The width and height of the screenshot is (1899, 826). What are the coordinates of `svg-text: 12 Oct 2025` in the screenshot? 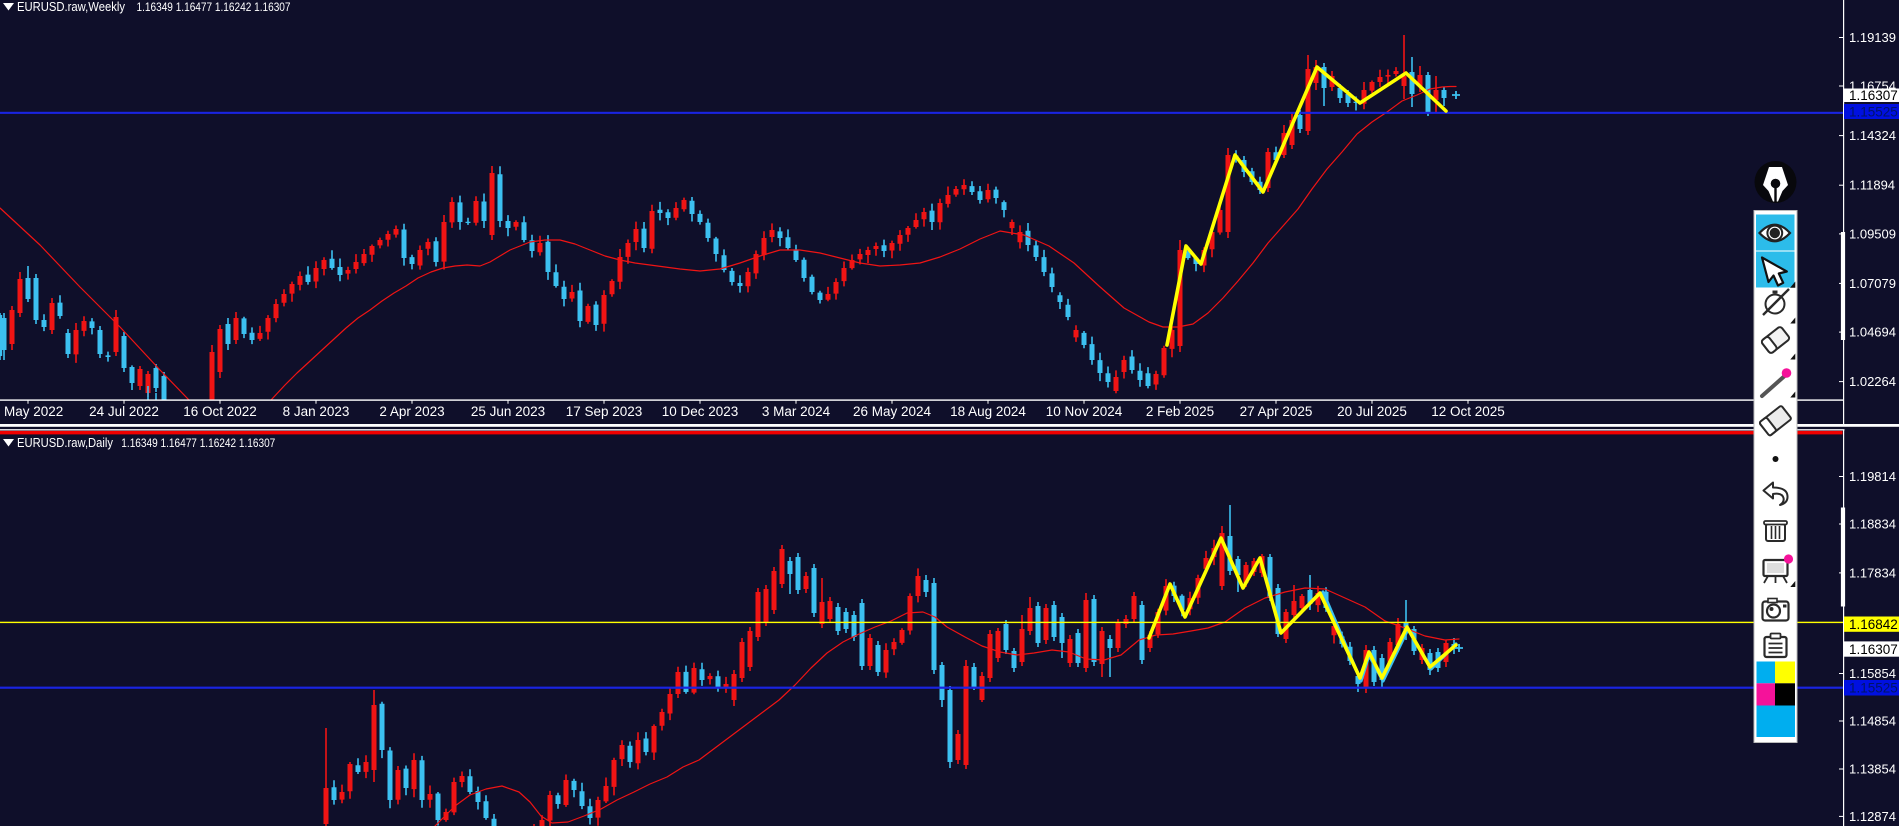 It's located at (1468, 411).